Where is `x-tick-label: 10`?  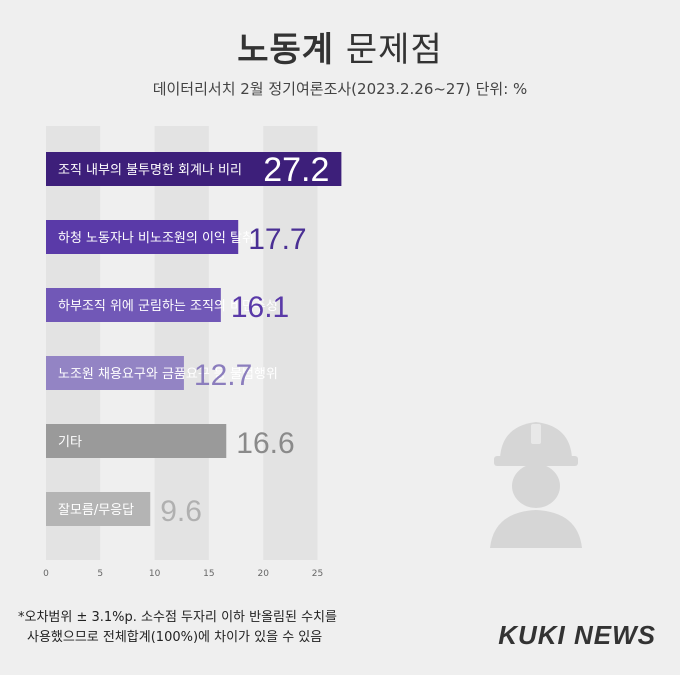 x-tick-label: 10 is located at coordinates (155, 574).